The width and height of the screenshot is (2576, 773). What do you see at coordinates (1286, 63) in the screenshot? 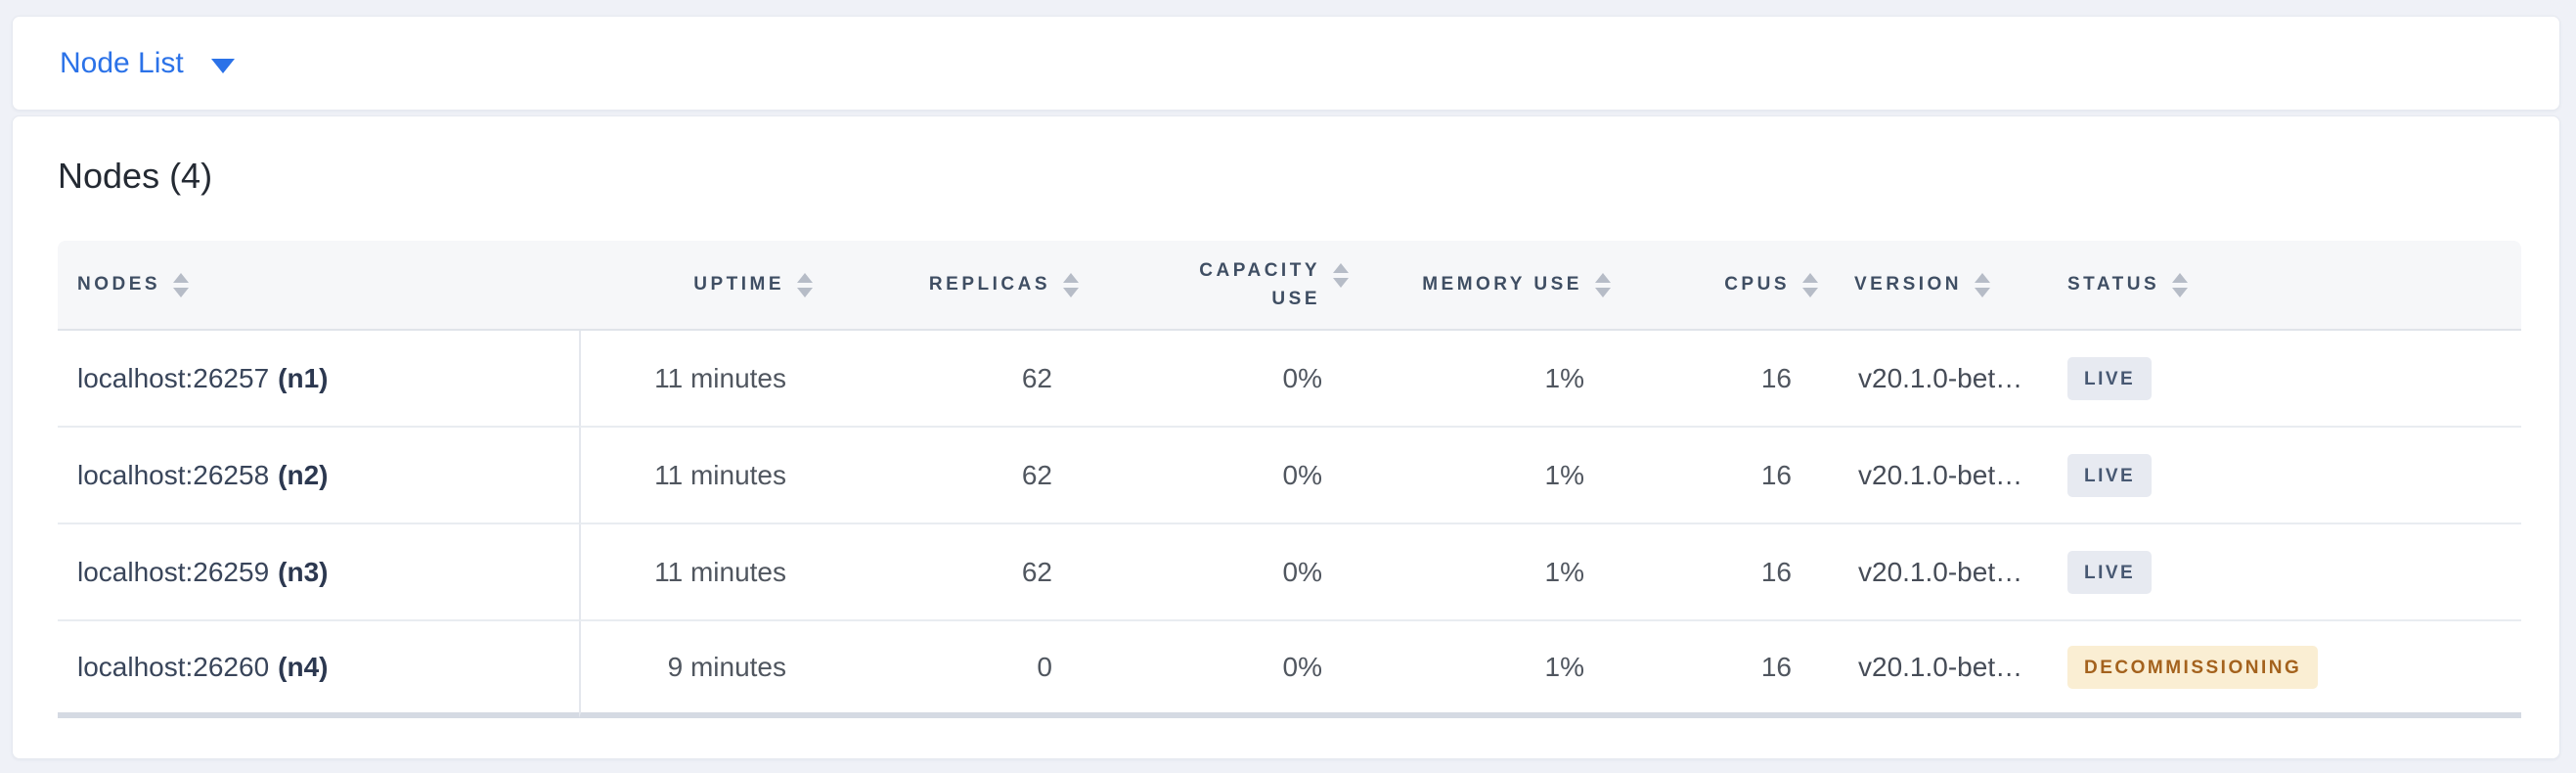
I see `view-selector-bar: Node List` at bounding box center [1286, 63].